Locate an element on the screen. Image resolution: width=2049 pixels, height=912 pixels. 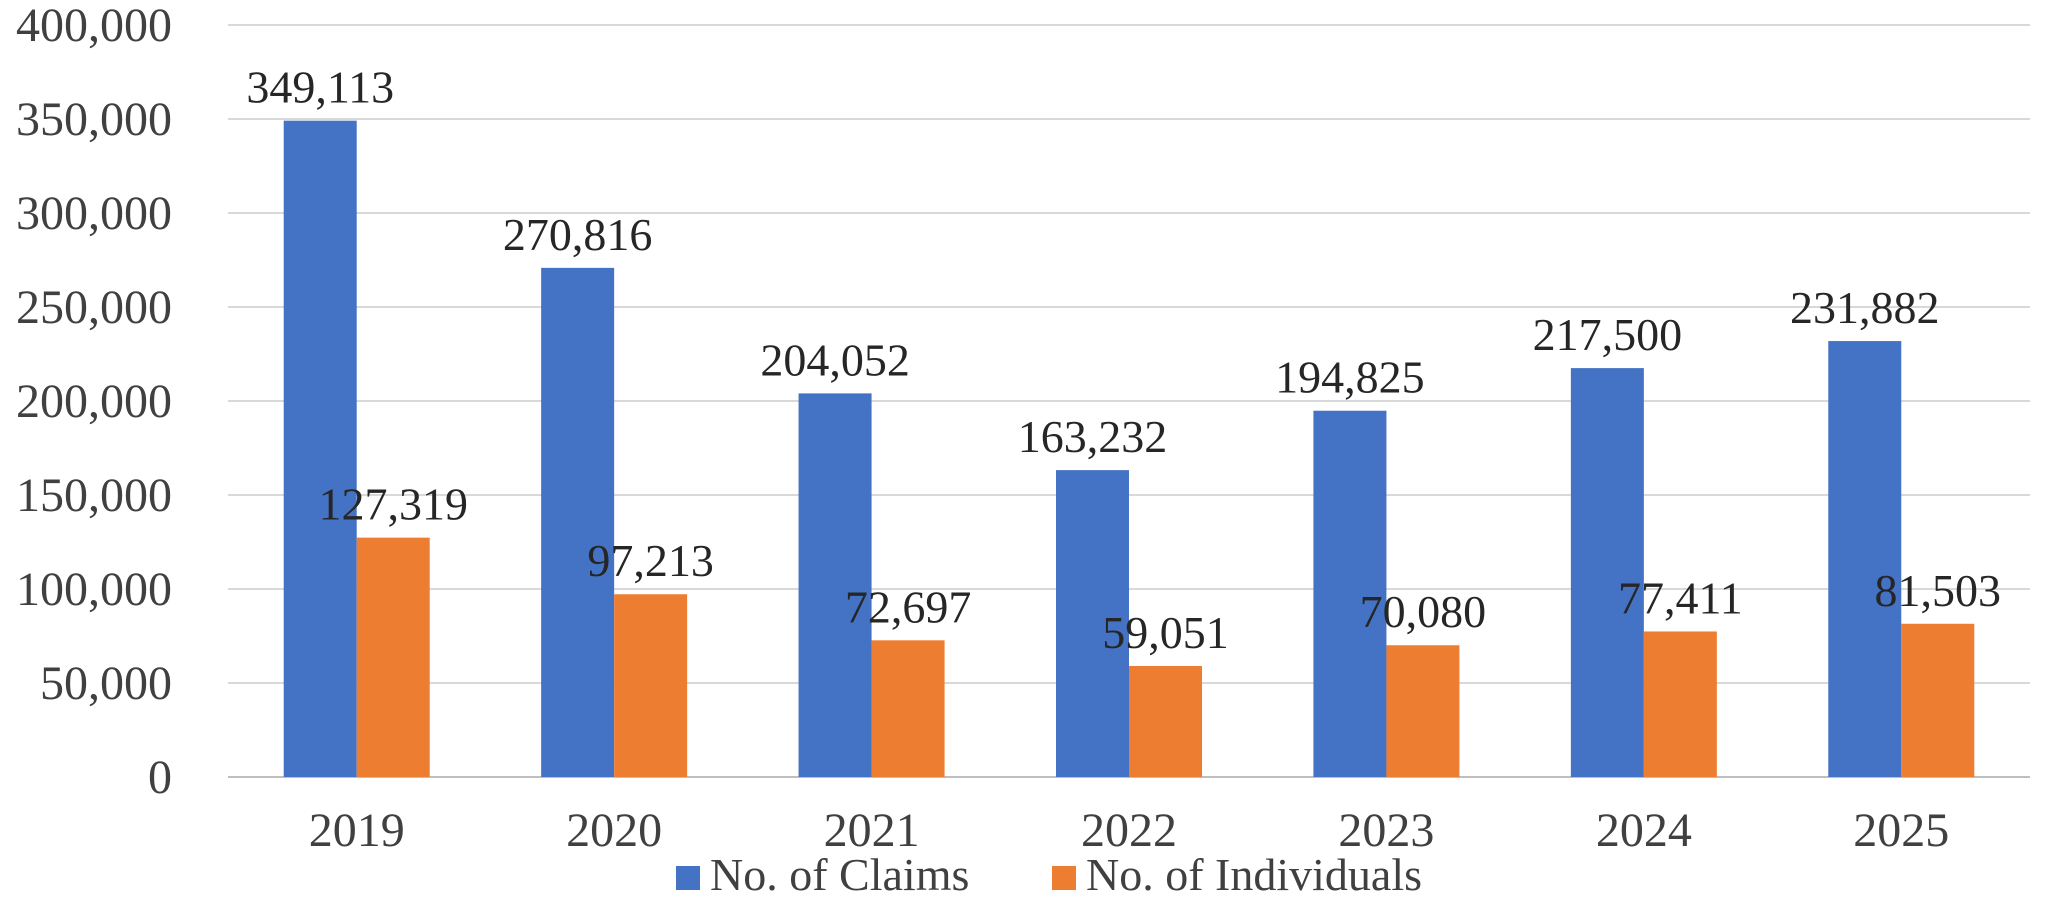
y-tick-label: 0 is located at coordinates (160, 777).